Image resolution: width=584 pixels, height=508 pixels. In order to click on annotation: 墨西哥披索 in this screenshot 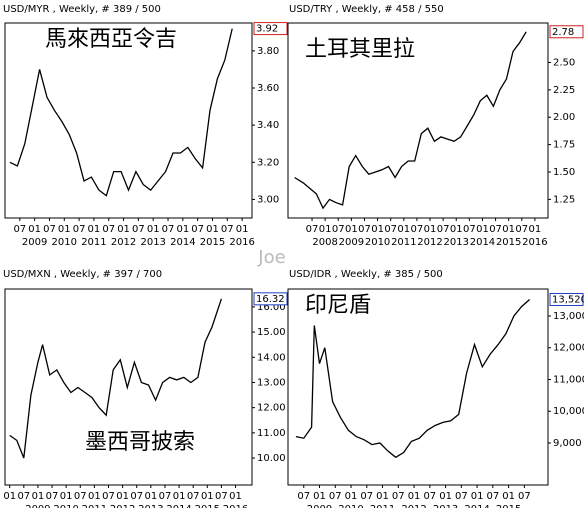, I will do `click(140, 442)`.